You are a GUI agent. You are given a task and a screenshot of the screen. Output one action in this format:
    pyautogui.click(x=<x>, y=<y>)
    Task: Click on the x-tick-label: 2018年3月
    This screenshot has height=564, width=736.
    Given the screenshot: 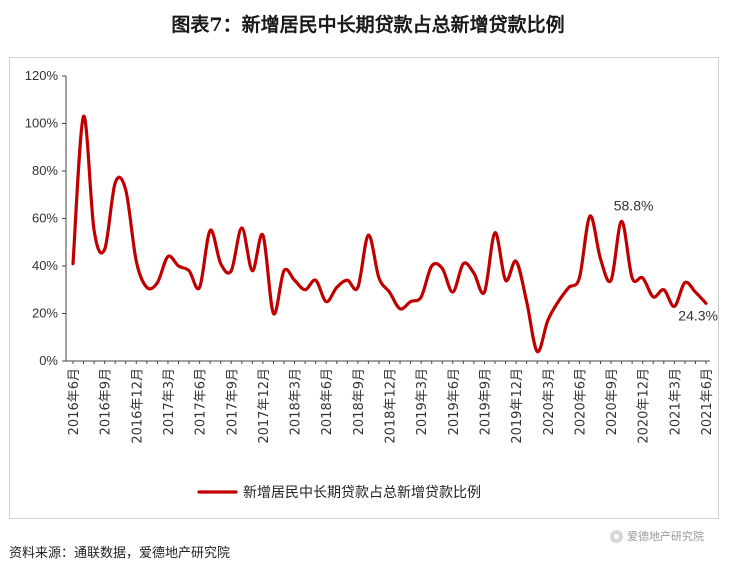 What is the action you would take?
    pyautogui.click(x=296, y=401)
    